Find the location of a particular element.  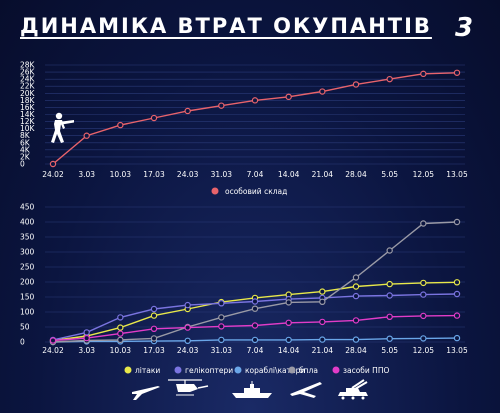

personnel-x-tick-label: 12.05 is located at coordinates (424, 174).